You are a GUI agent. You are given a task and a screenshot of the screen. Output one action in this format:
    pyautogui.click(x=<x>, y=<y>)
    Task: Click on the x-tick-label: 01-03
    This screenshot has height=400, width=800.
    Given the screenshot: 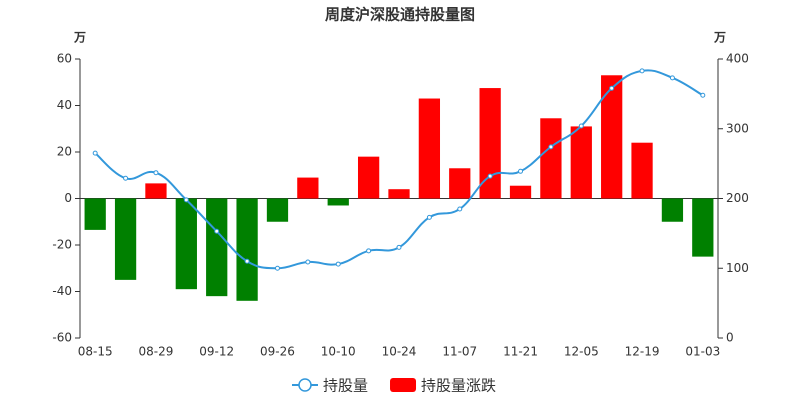 What is the action you would take?
    pyautogui.click(x=702, y=352)
    